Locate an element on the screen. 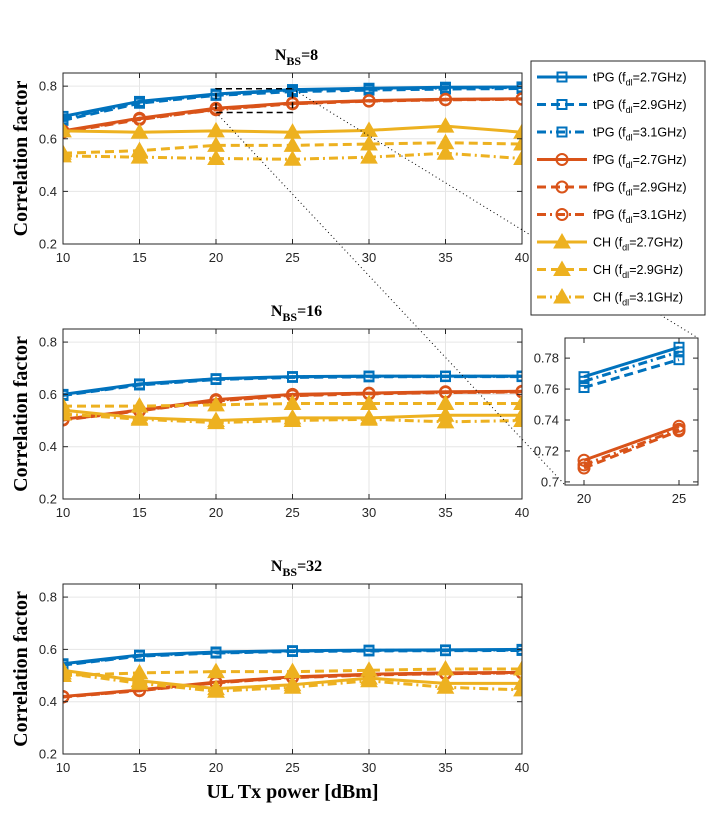 Image resolution: width=708 pixels, height=840 pixels. legend-label: tPG (fdl=3.1GHz) is located at coordinates (640, 134).